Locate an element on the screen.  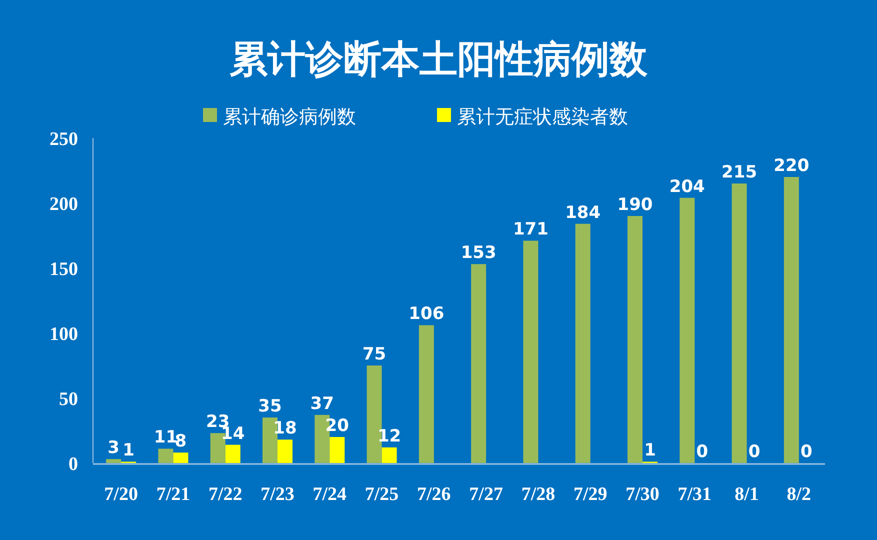
y-tick-label: 100 is located at coordinates (64, 334).